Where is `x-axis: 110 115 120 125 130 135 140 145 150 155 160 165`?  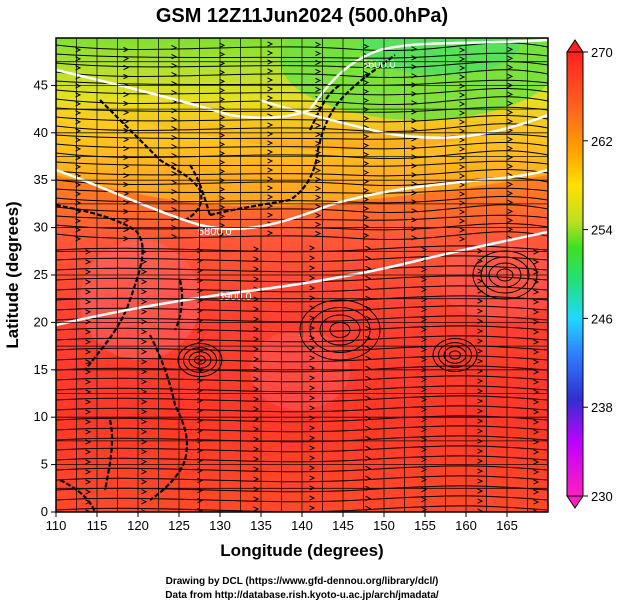 x-axis: 110 115 120 125 130 135 140 145 150 155 160 165 is located at coordinates (282, 522).